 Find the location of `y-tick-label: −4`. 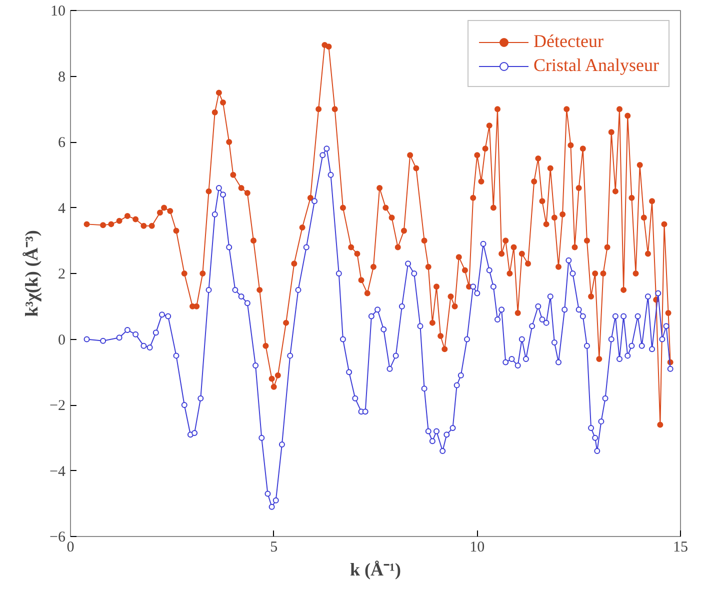

y-tick-label: −4 is located at coordinates (58, 472).